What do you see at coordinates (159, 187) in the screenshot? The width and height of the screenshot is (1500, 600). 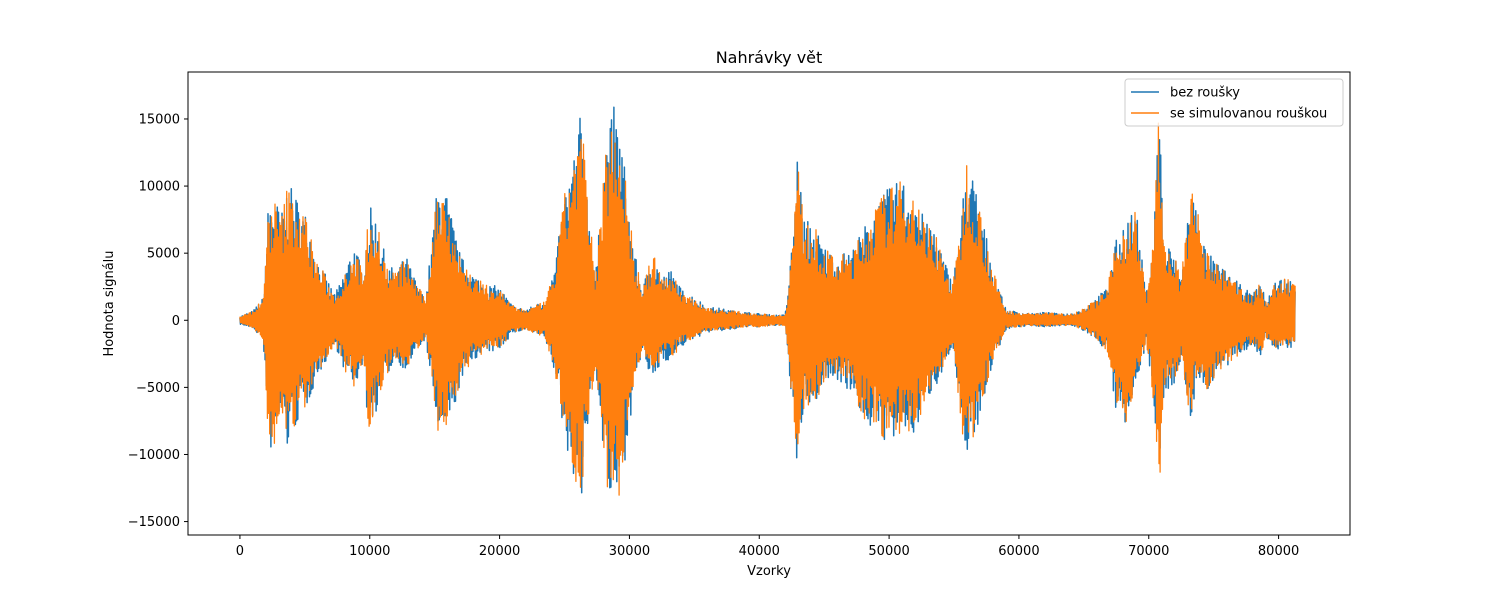 I see `y-tick-label: 10000` at bounding box center [159, 187].